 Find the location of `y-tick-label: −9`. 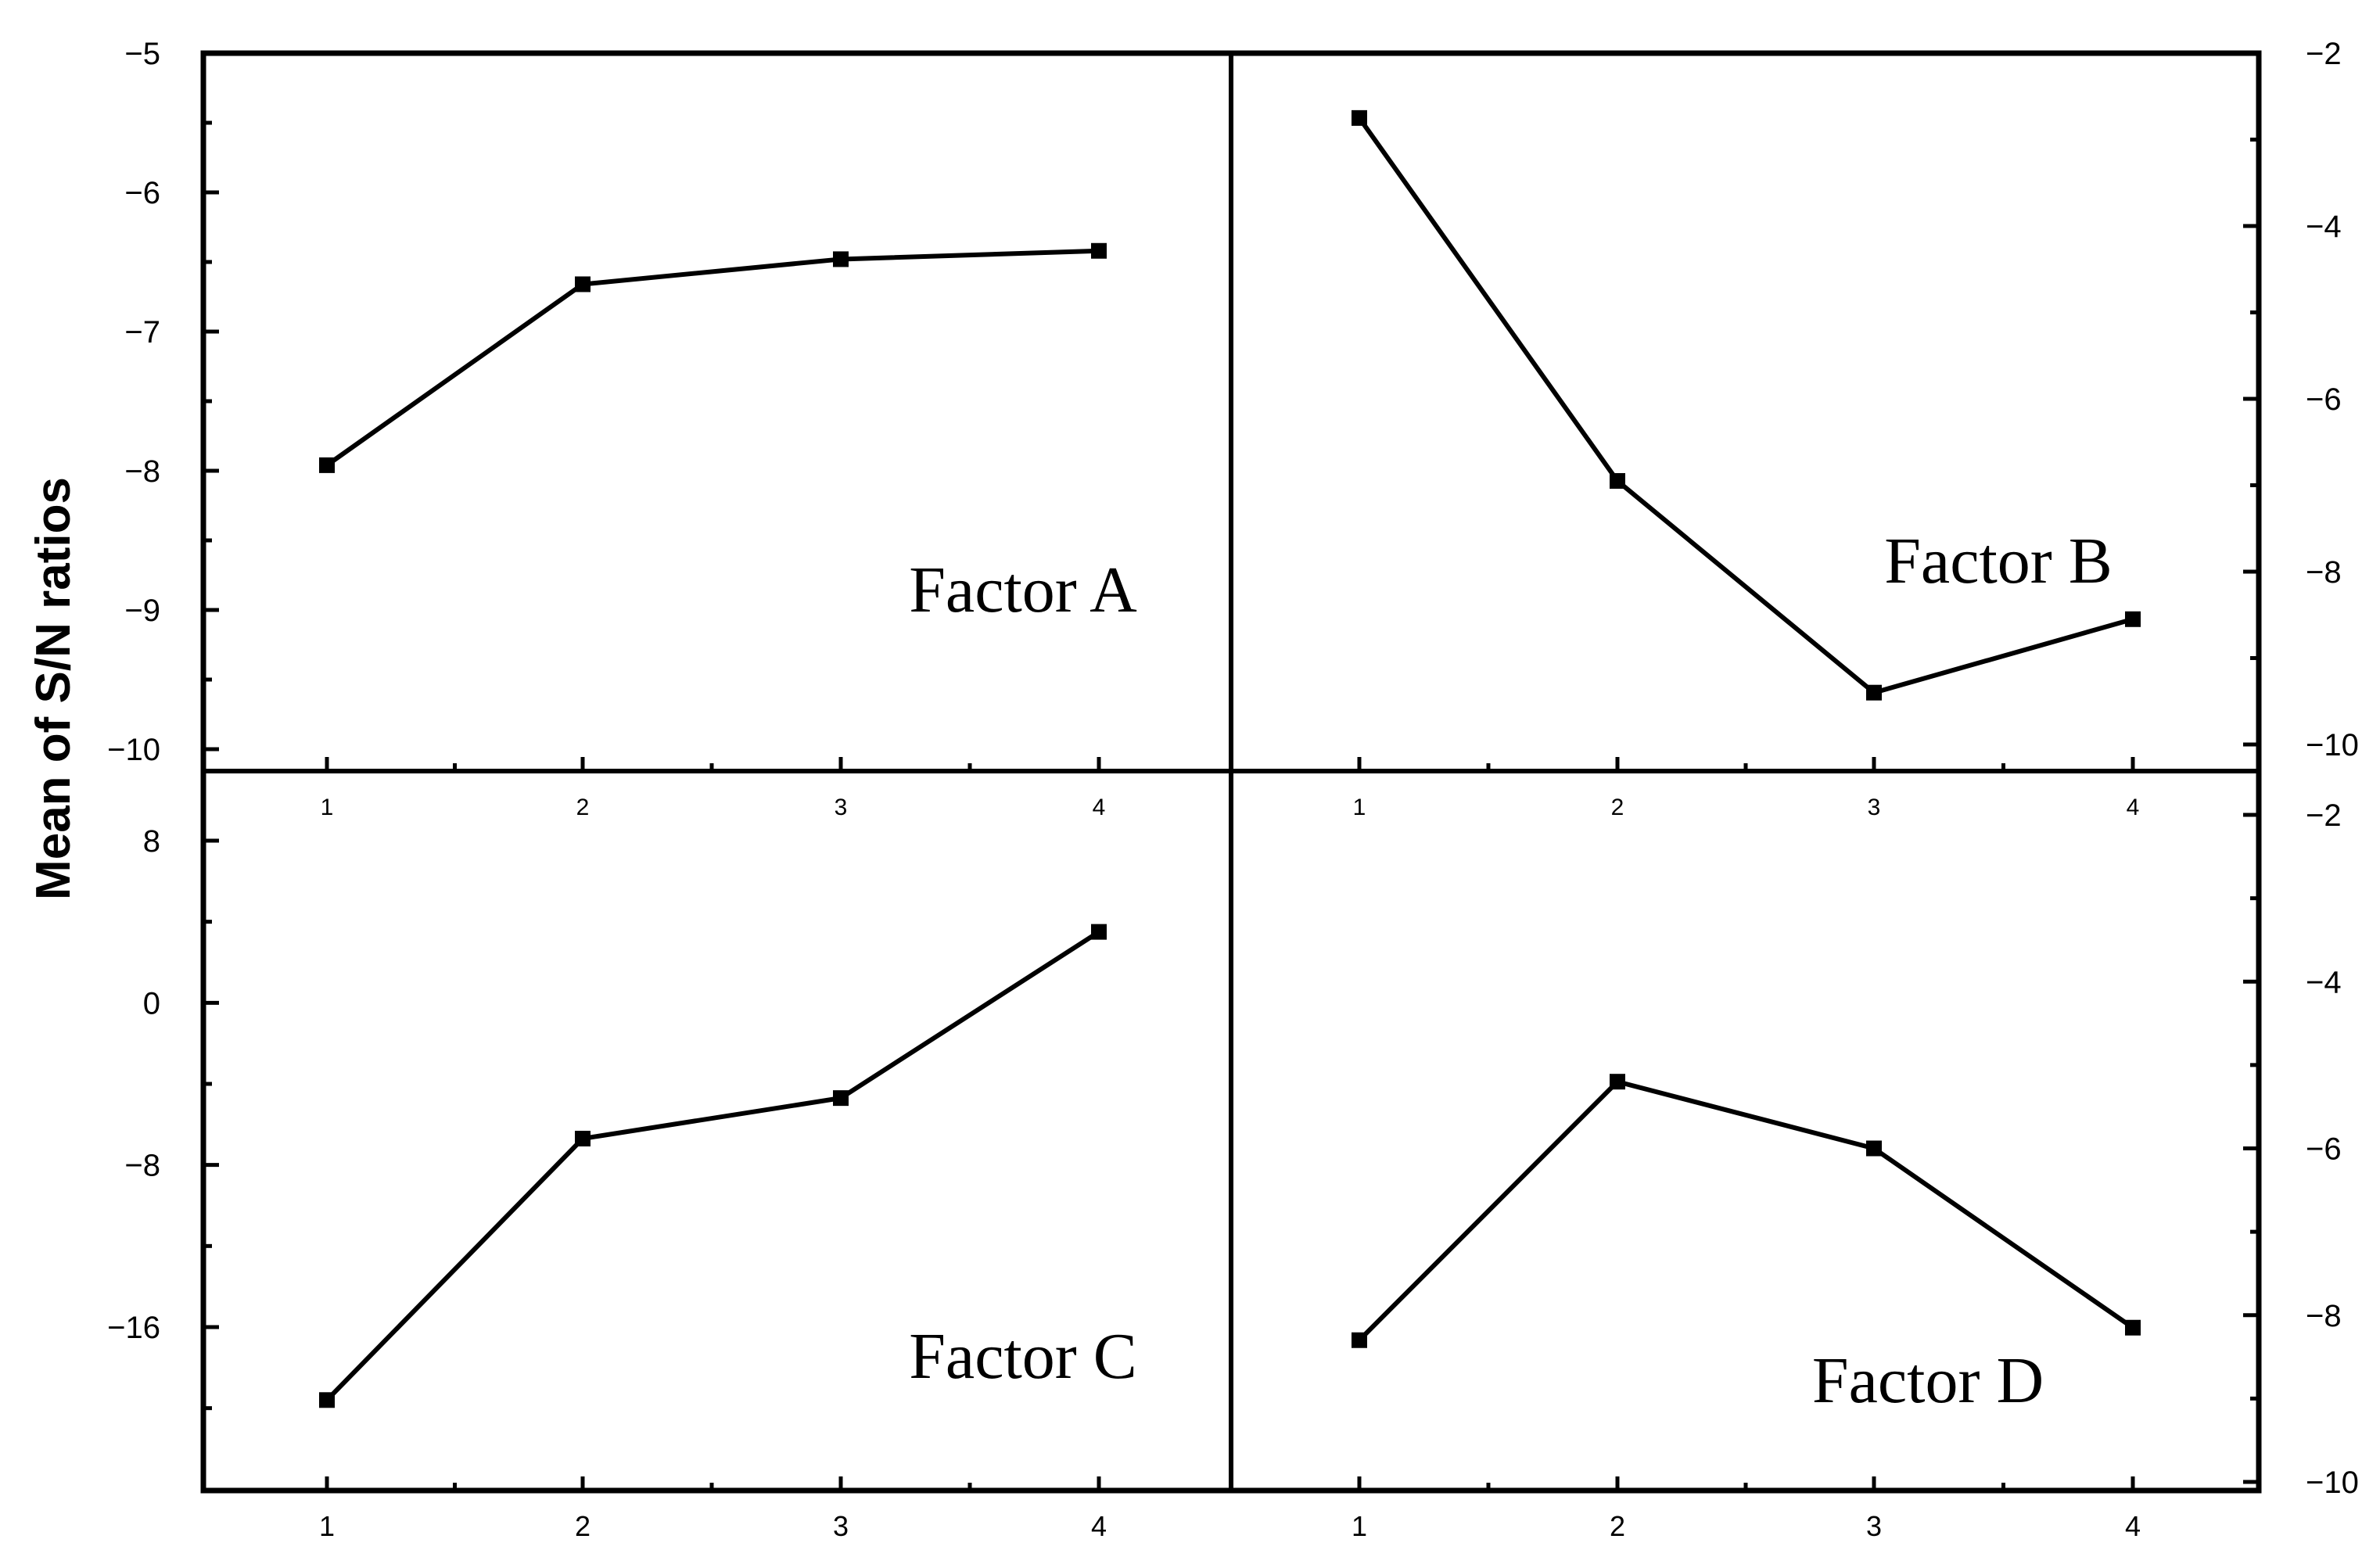

y-tick-label: −9 is located at coordinates (142, 611).